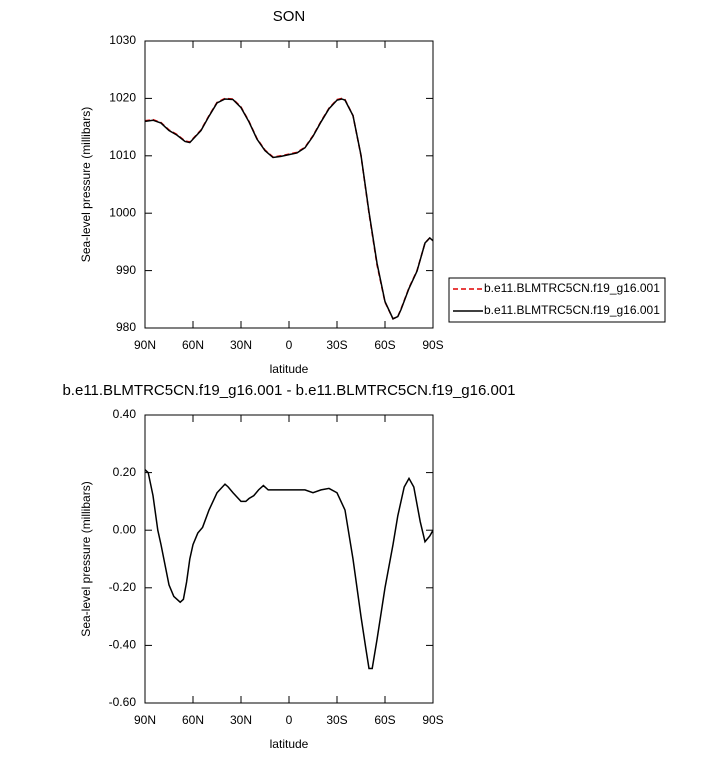 This screenshot has height=758, width=726. Describe the element at coordinates (123, 587) in the screenshot. I see `y-tick-label: -0.20` at that location.